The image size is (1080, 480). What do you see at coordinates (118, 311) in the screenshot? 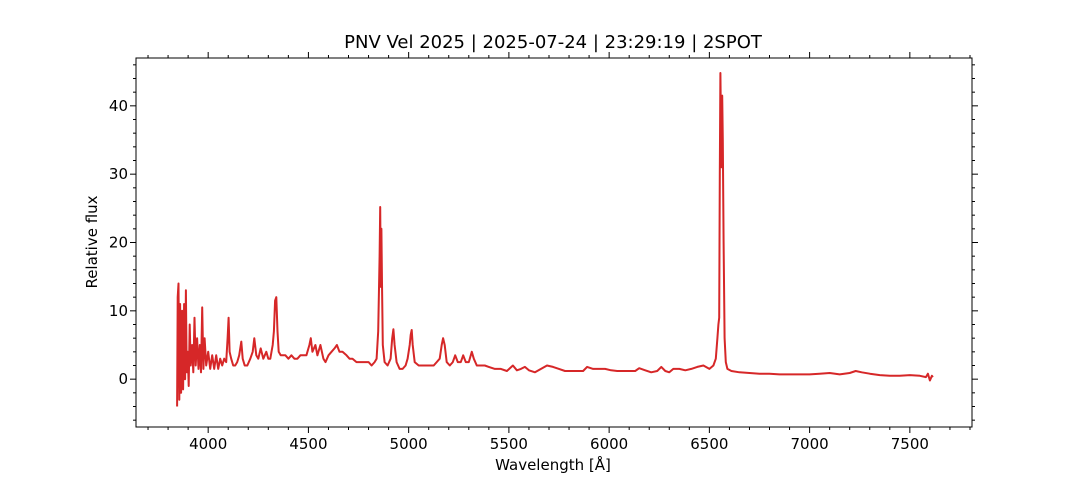
I see `y-tick-label: 10` at bounding box center [118, 311].